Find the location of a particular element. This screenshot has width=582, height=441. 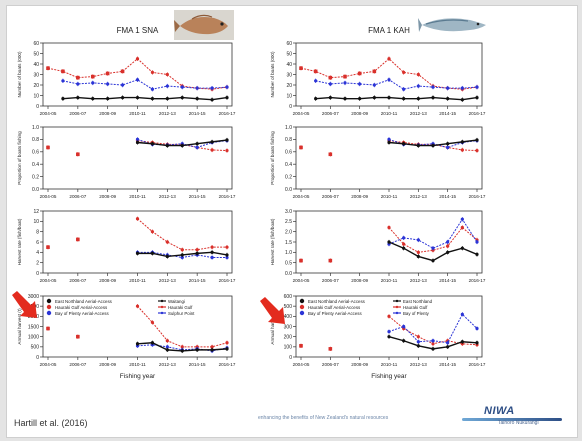

y-tick-label: 2.5 is located at coordinates (288, 222).